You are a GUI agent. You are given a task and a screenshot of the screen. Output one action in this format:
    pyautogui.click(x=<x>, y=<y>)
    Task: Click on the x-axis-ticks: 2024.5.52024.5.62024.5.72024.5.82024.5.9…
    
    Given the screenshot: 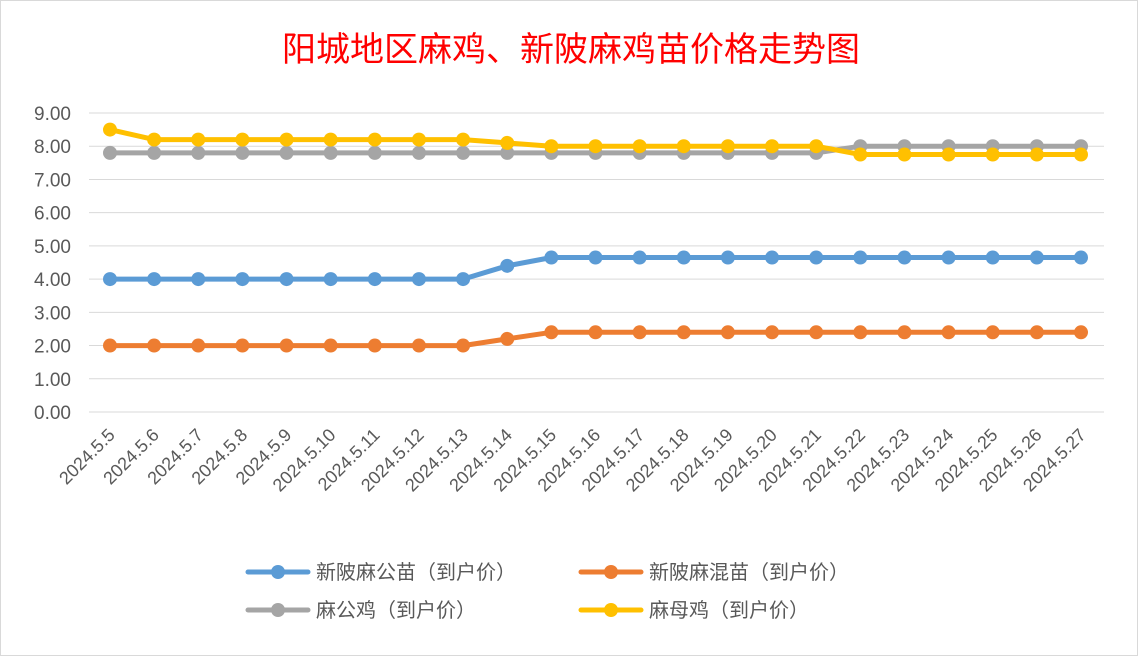 What is the action you would take?
    pyautogui.click(x=572, y=460)
    